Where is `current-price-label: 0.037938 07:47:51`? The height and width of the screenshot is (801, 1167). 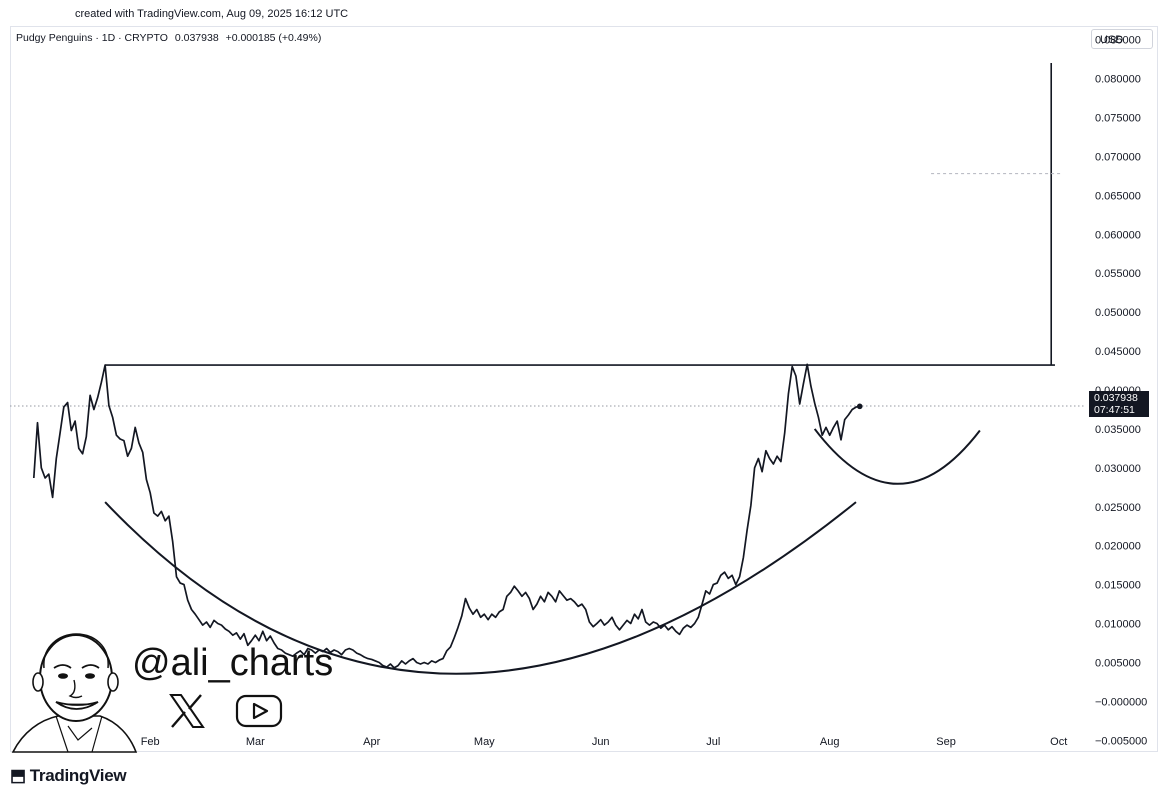
current-price-label: 0.037938 07:47:51 is located at coordinates (1119, 404).